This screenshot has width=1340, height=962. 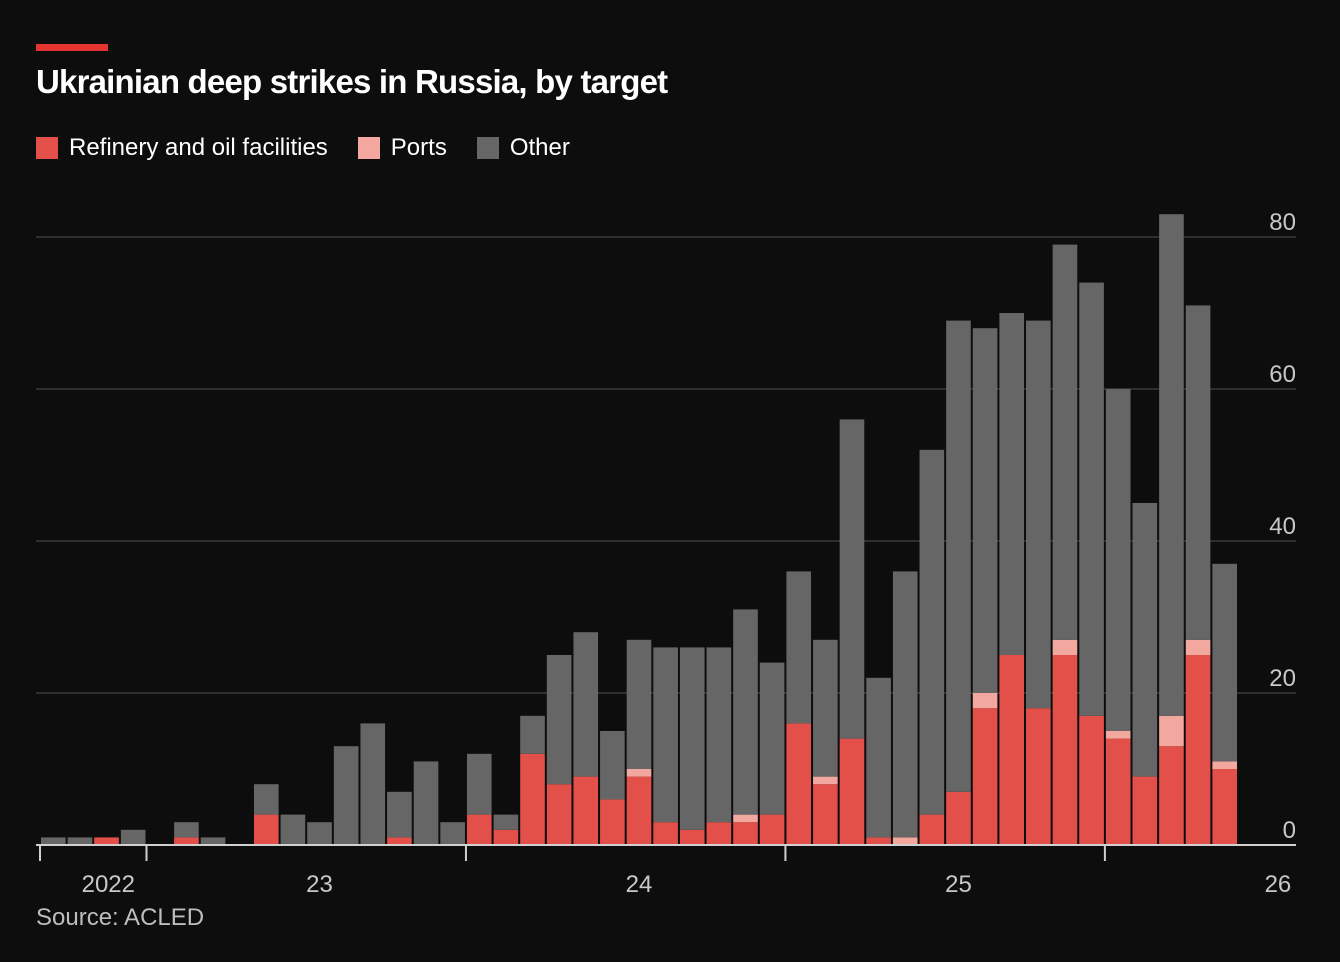 What do you see at coordinates (958, 884) in the screenshot?
I see `x-tick-label-25: 25` at bounding box center [958, 884].